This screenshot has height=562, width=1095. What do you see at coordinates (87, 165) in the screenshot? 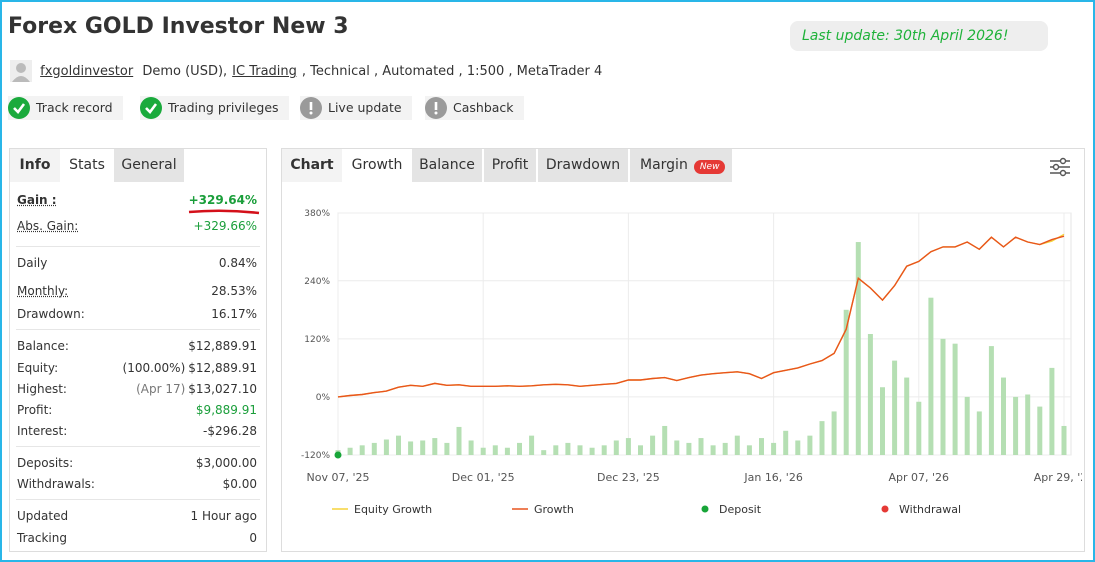
I see `stats-tab: Stats` at bounding box center [87, 165].